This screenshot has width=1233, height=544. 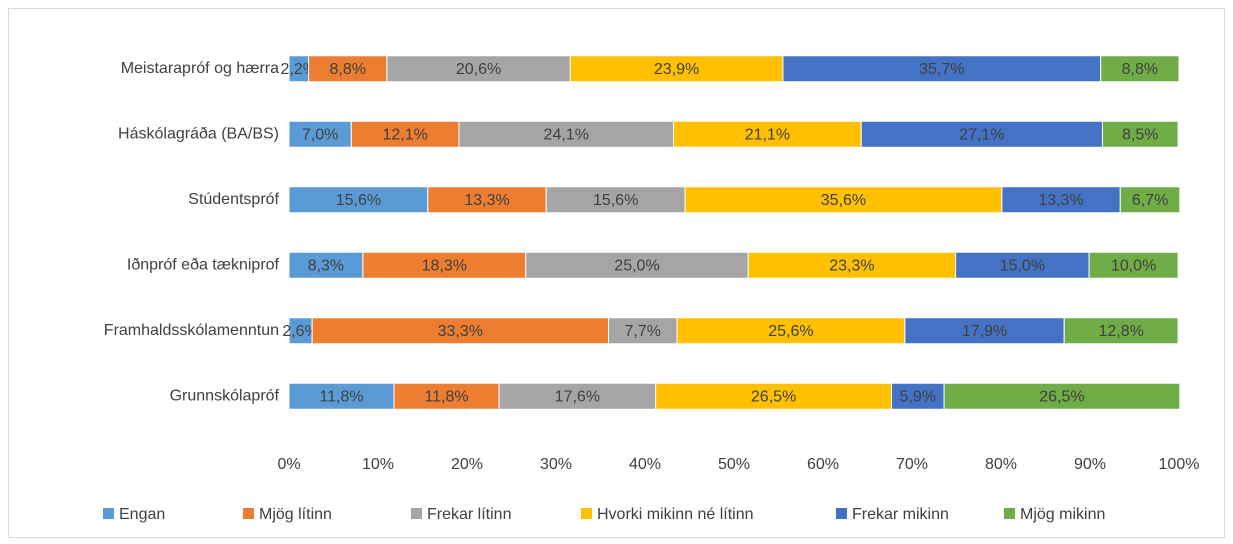 What do you see at coordinates (467, 464) in the screenshot?
I see `x-tick-label: 20%` at bounding box center [467, 464].